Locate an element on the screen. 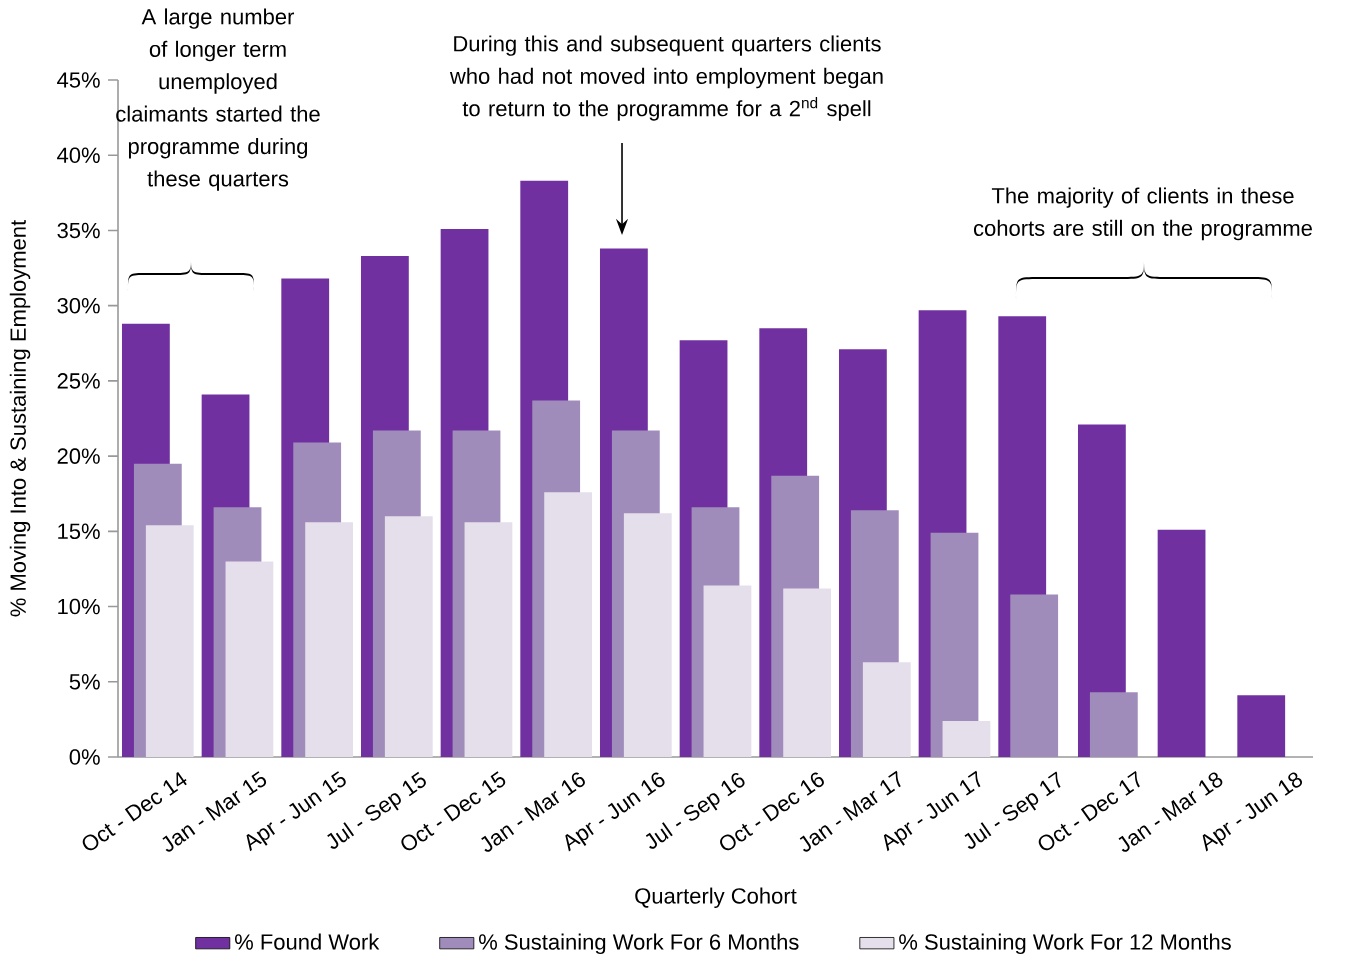  y-axis-title: % Moving Into & Sustaining Employment is located at coordinates (20, 418).